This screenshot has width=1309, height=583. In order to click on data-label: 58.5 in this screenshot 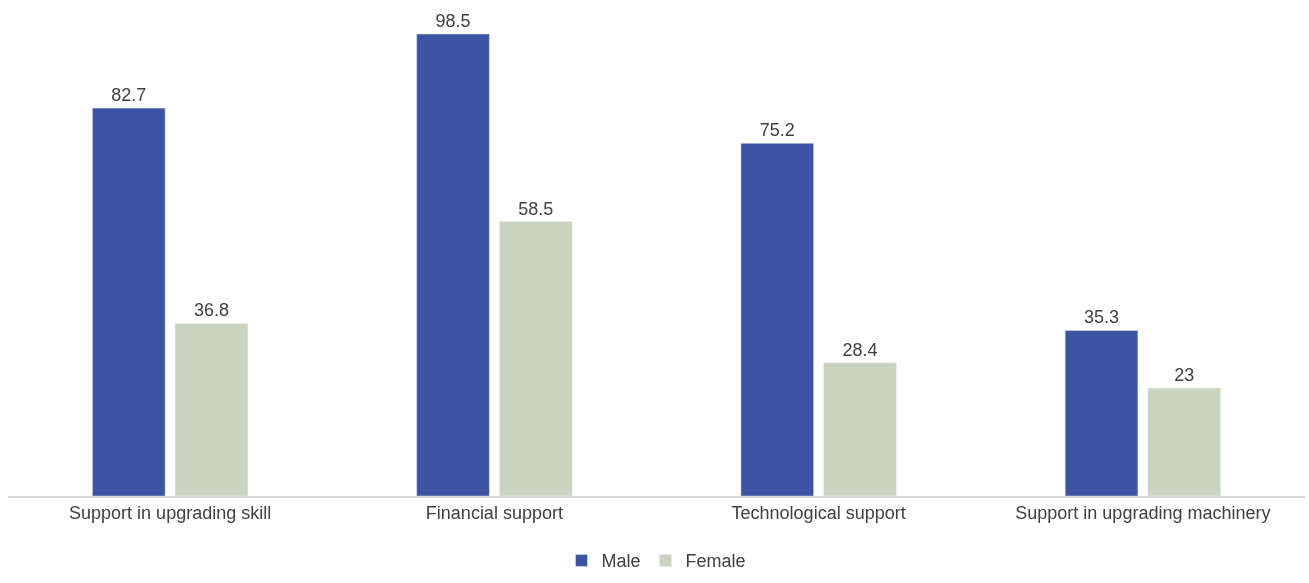, I will do `click(536, 208)`.